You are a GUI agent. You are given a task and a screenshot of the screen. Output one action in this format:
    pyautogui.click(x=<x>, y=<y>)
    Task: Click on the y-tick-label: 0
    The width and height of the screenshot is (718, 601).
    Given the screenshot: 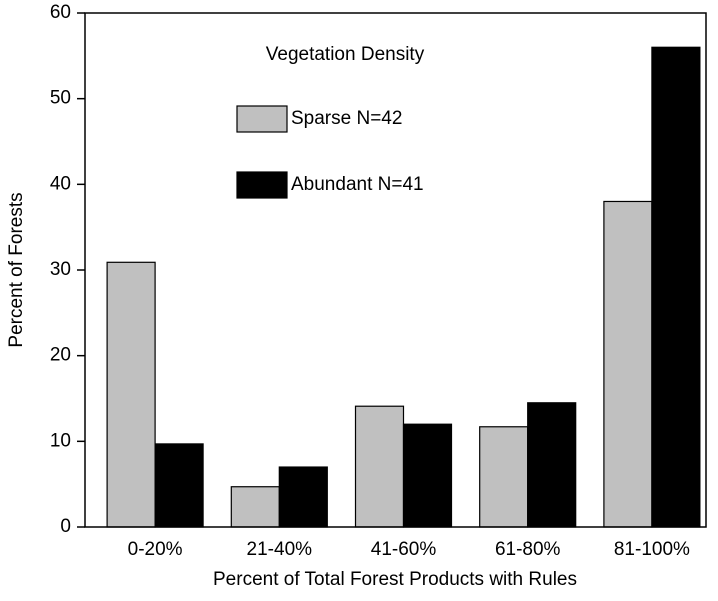 What is the action you would take?
    pyautogui.click(x=65, y=526)
    